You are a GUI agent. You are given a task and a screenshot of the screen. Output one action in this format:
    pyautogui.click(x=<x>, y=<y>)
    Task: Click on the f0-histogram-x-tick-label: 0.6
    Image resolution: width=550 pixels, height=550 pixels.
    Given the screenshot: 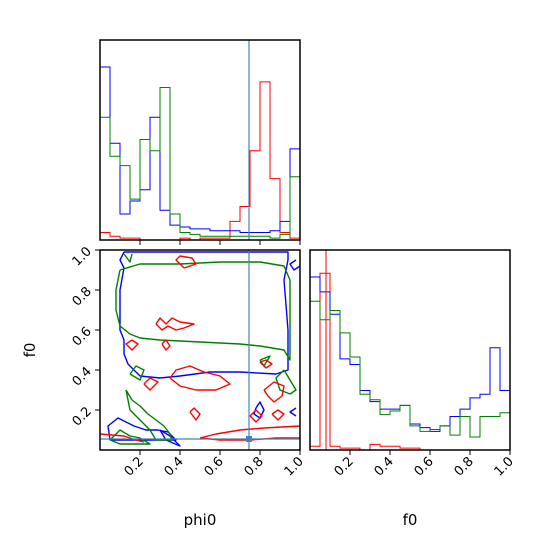 What is the action you would take?
    pyautogui.click(x=424, y=466)
    